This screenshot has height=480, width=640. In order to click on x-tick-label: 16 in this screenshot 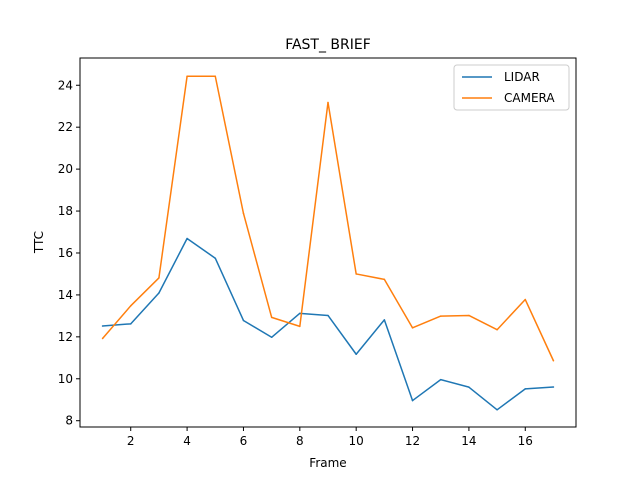, I will do `click(525, 441)`.